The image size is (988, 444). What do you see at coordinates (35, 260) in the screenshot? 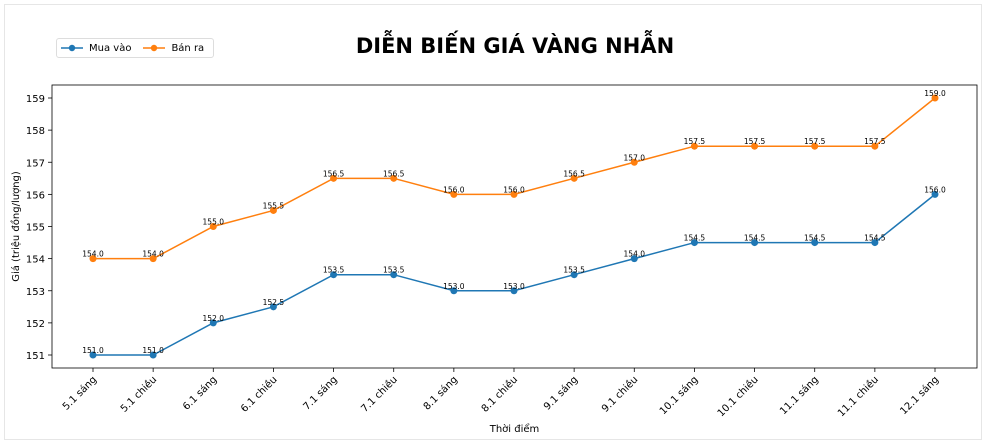
I see `y-tick-label: 154` at bounding box center [35, 260].